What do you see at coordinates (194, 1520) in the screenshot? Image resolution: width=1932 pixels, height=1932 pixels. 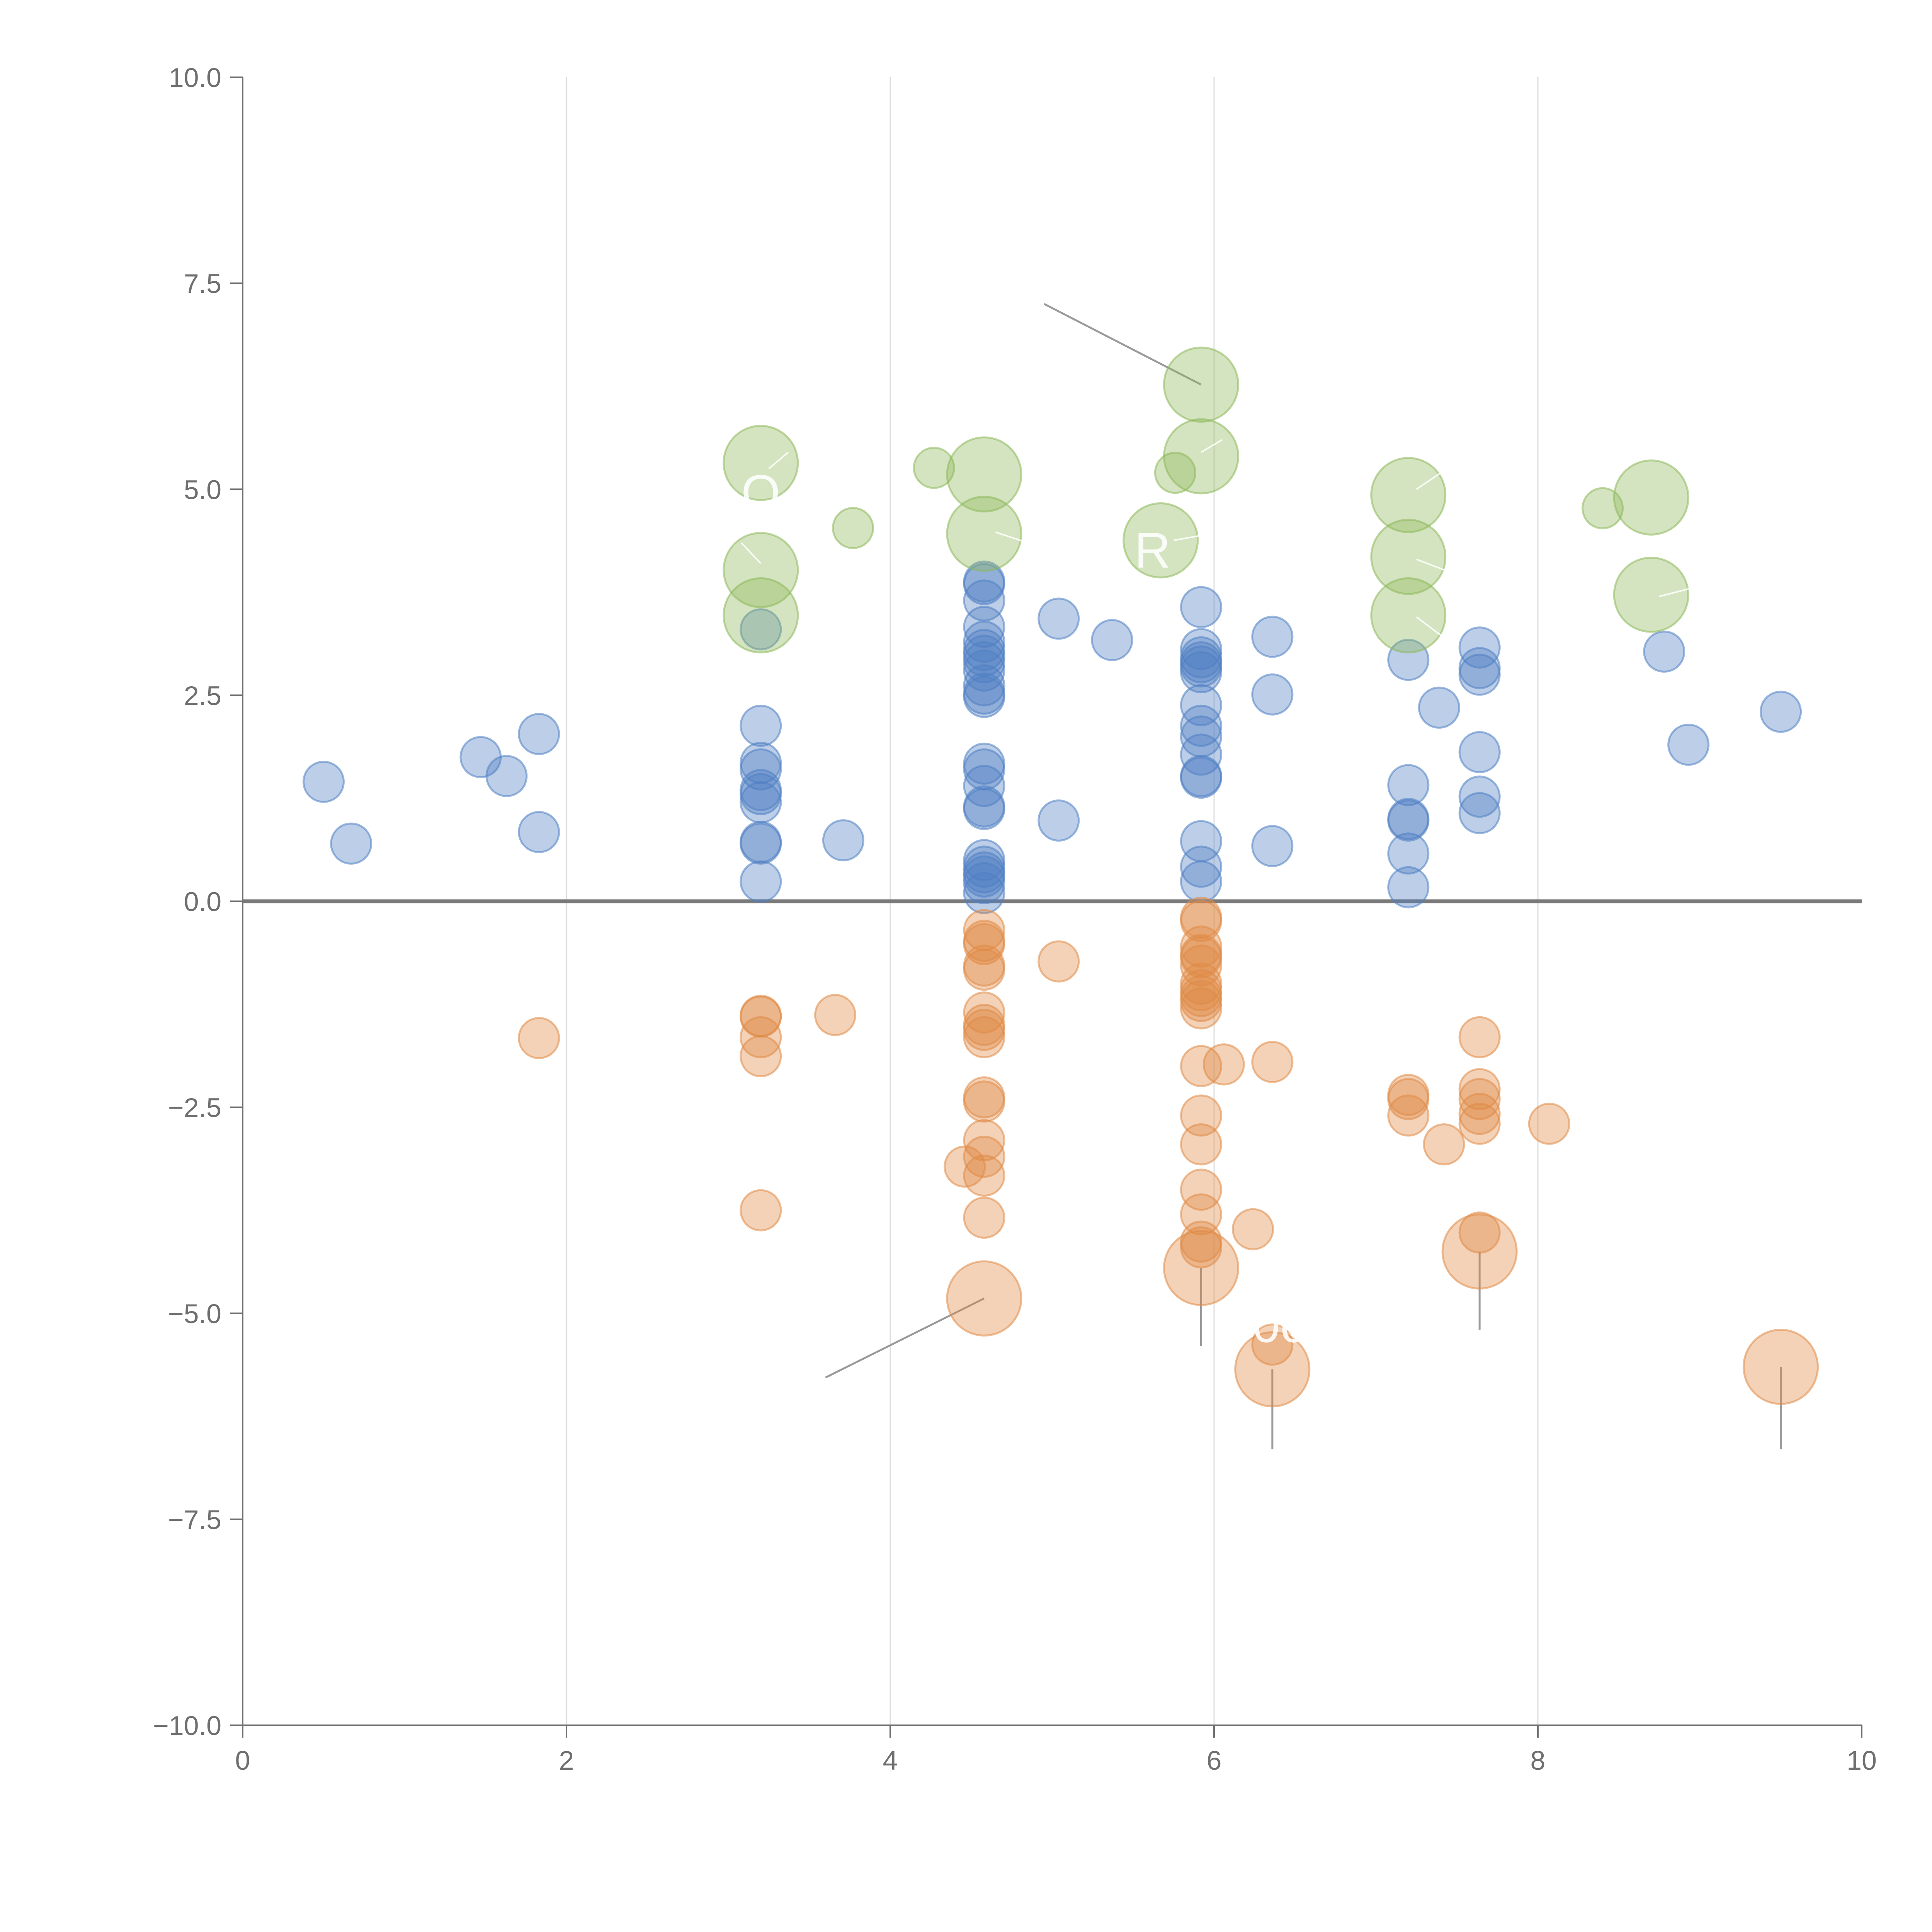 I see `y-tick-label: −7.5` at bounding box center [194, 1520].